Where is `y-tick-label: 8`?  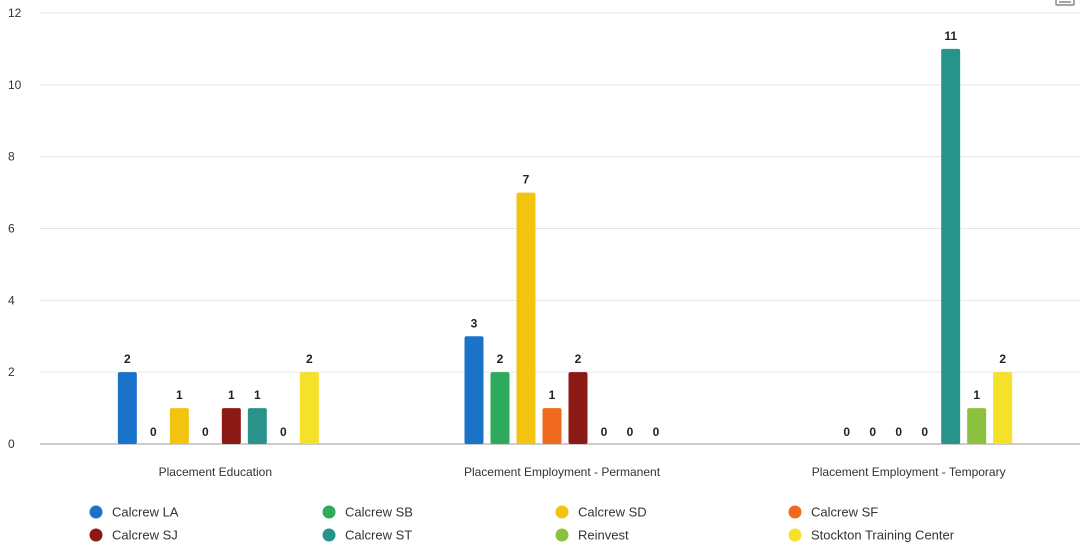
y-tick-label: 8 is located at coordinates (11, 157).